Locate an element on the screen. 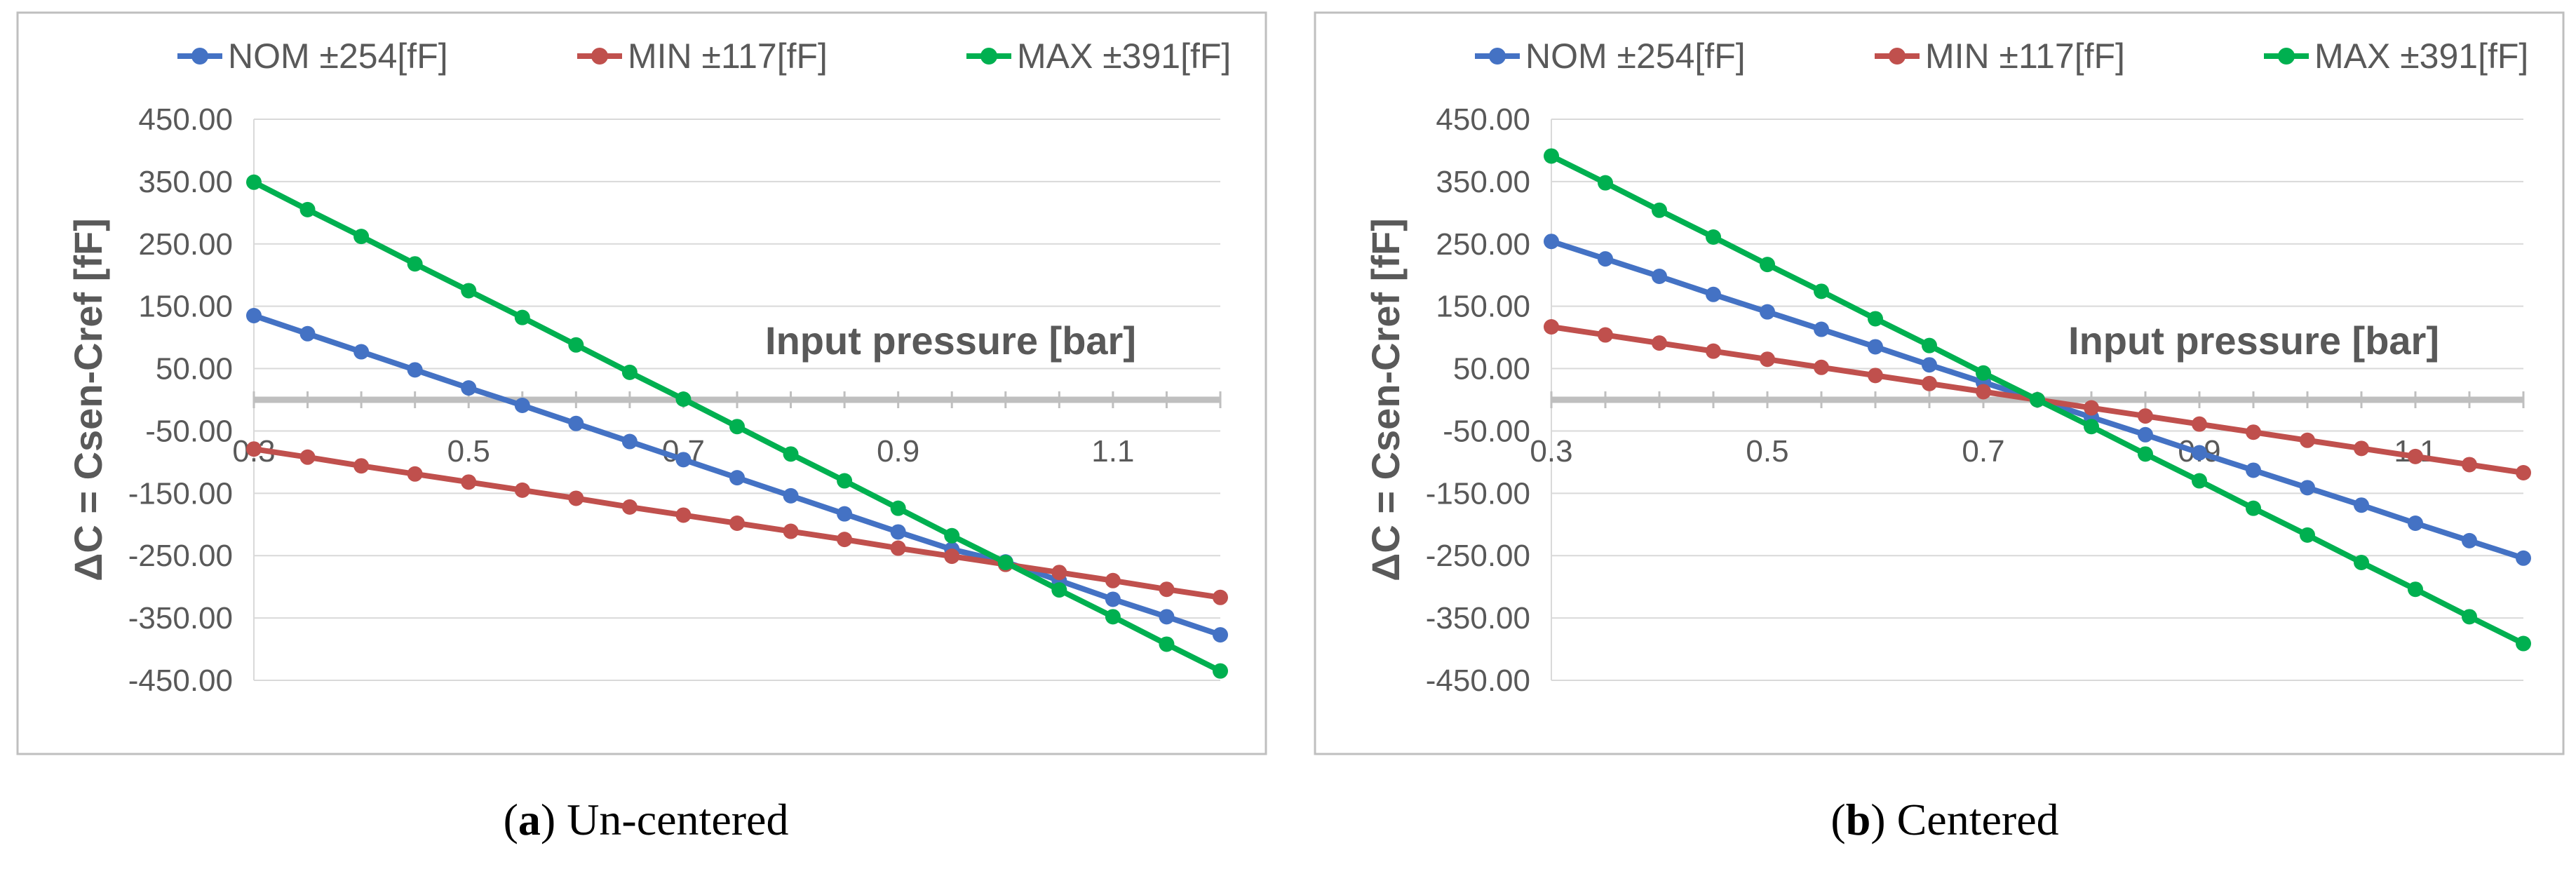 The height and width of the screenshot is (869, 2576). x-tick-label: 0.3 is located at coordinates (1551, 452).